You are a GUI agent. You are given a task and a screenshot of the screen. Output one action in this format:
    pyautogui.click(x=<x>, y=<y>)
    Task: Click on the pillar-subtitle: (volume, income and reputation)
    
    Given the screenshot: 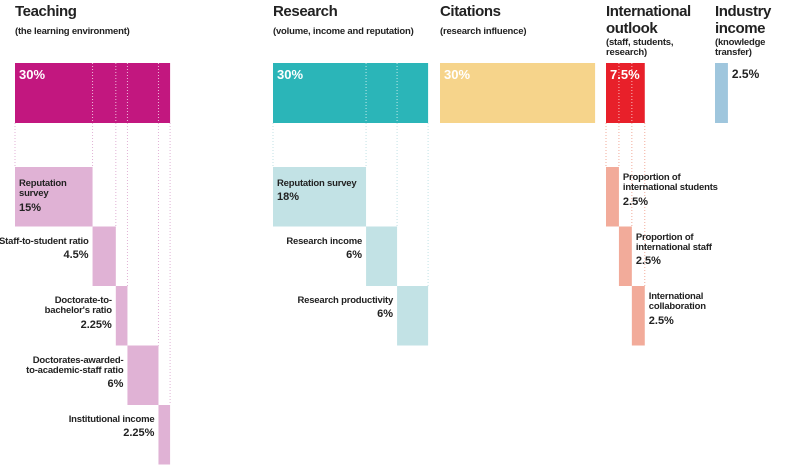 What is the action you would take?
    pyautogui.click(x=343, y=31)
    